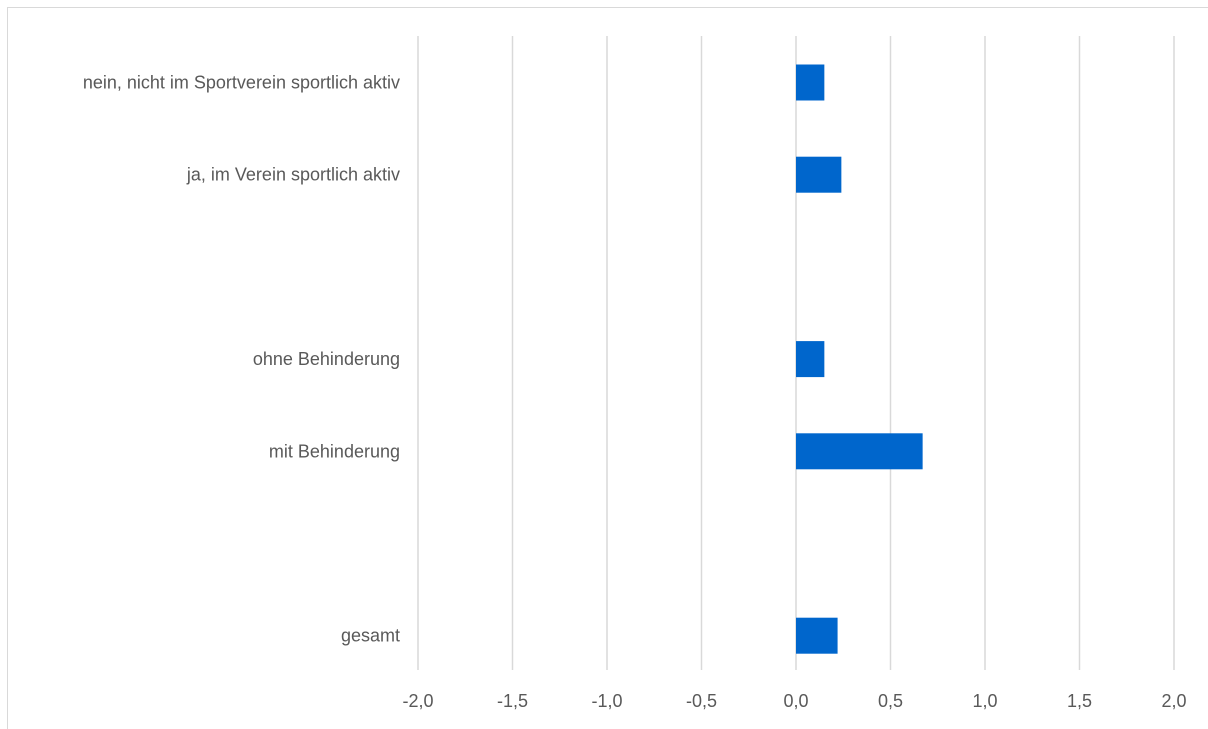  I want to click on category-label: ja, im Verein sportlich aktiv, so click(293, 175).